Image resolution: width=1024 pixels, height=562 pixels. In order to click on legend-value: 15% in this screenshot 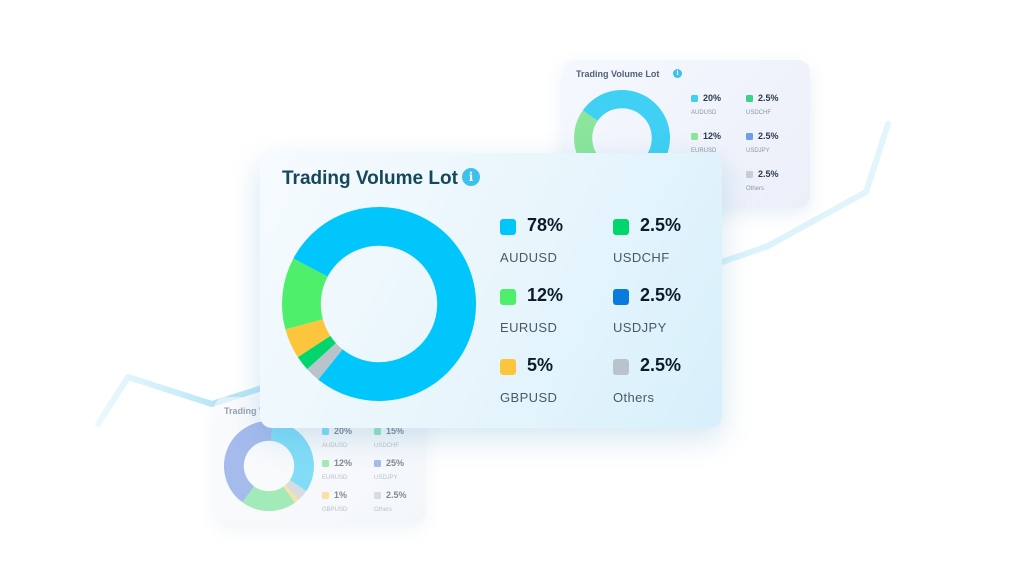, I will do `click(395, 431)`.